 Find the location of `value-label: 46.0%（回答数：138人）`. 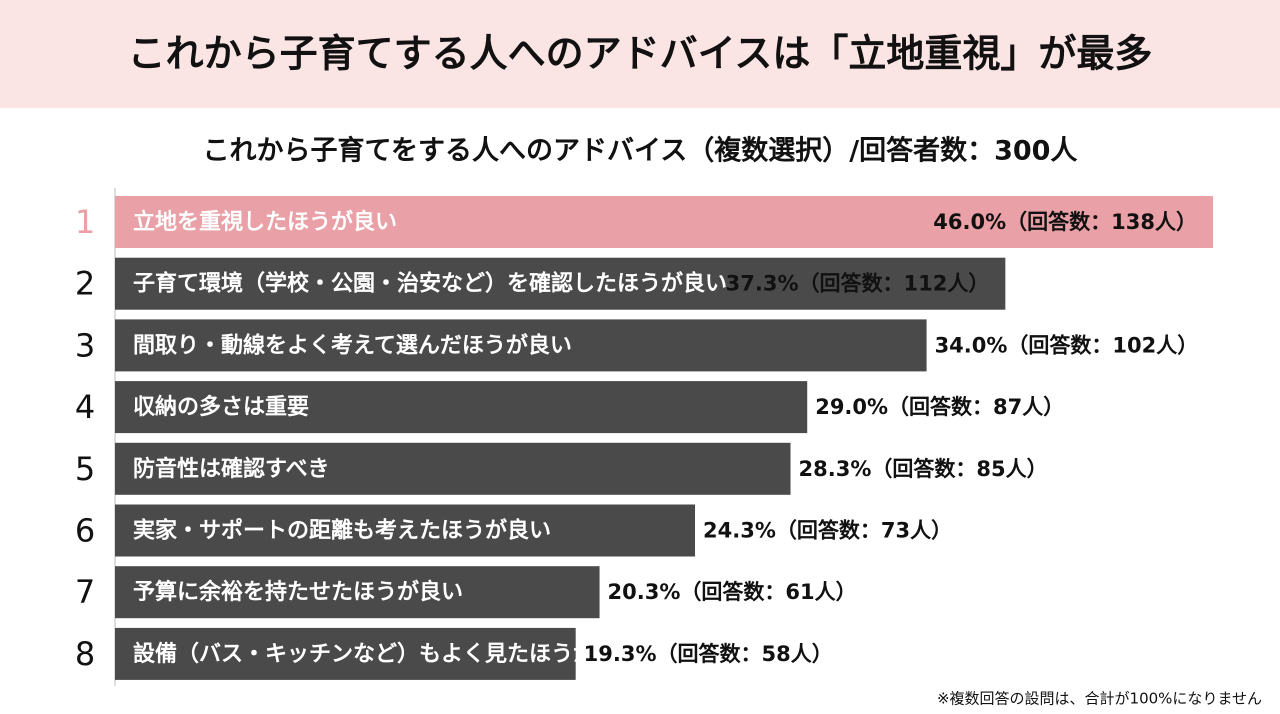

value-label: 46.0%（回答数：138人） is located at coordinates (1065, 222).